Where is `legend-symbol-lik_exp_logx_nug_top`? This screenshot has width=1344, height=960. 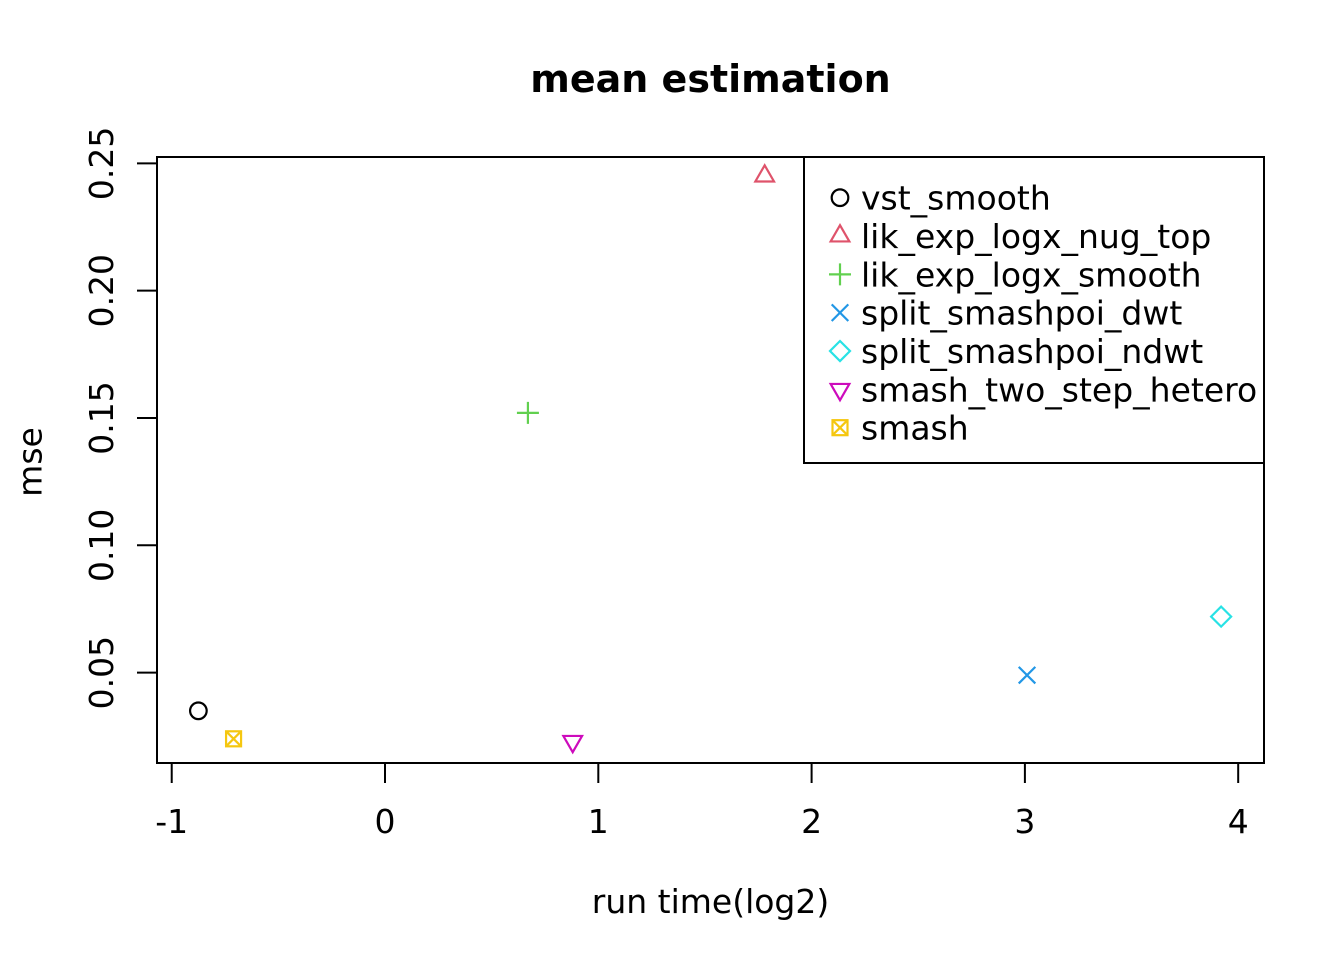 legend-symbol-lik_exp_logx_nug_top is located at coordinates (840, 233).